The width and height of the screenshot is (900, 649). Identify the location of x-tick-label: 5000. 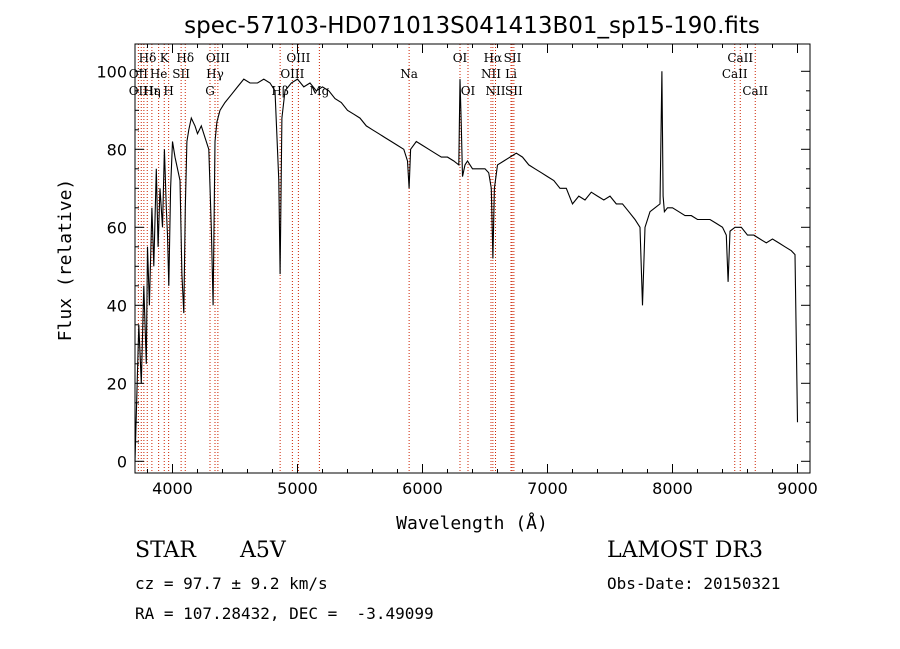
(297, 488).